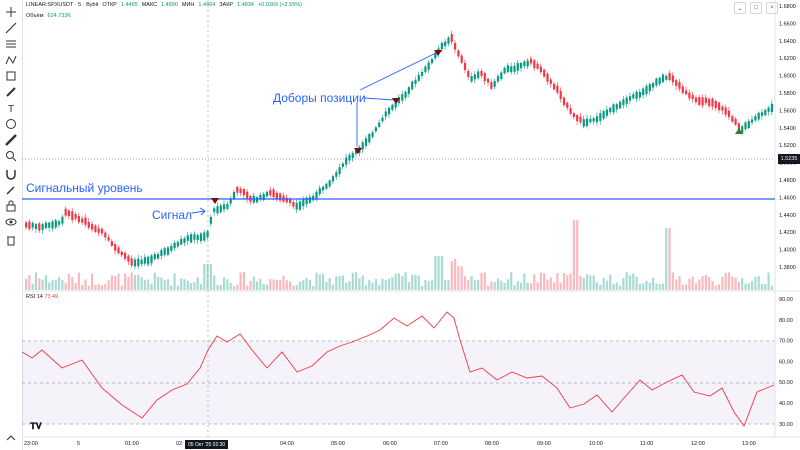 The image size is (800, 450). What do you see at coordinates (11, 44) in the screenshot?
I see `fib-icon` at bounding box center [11, 44].